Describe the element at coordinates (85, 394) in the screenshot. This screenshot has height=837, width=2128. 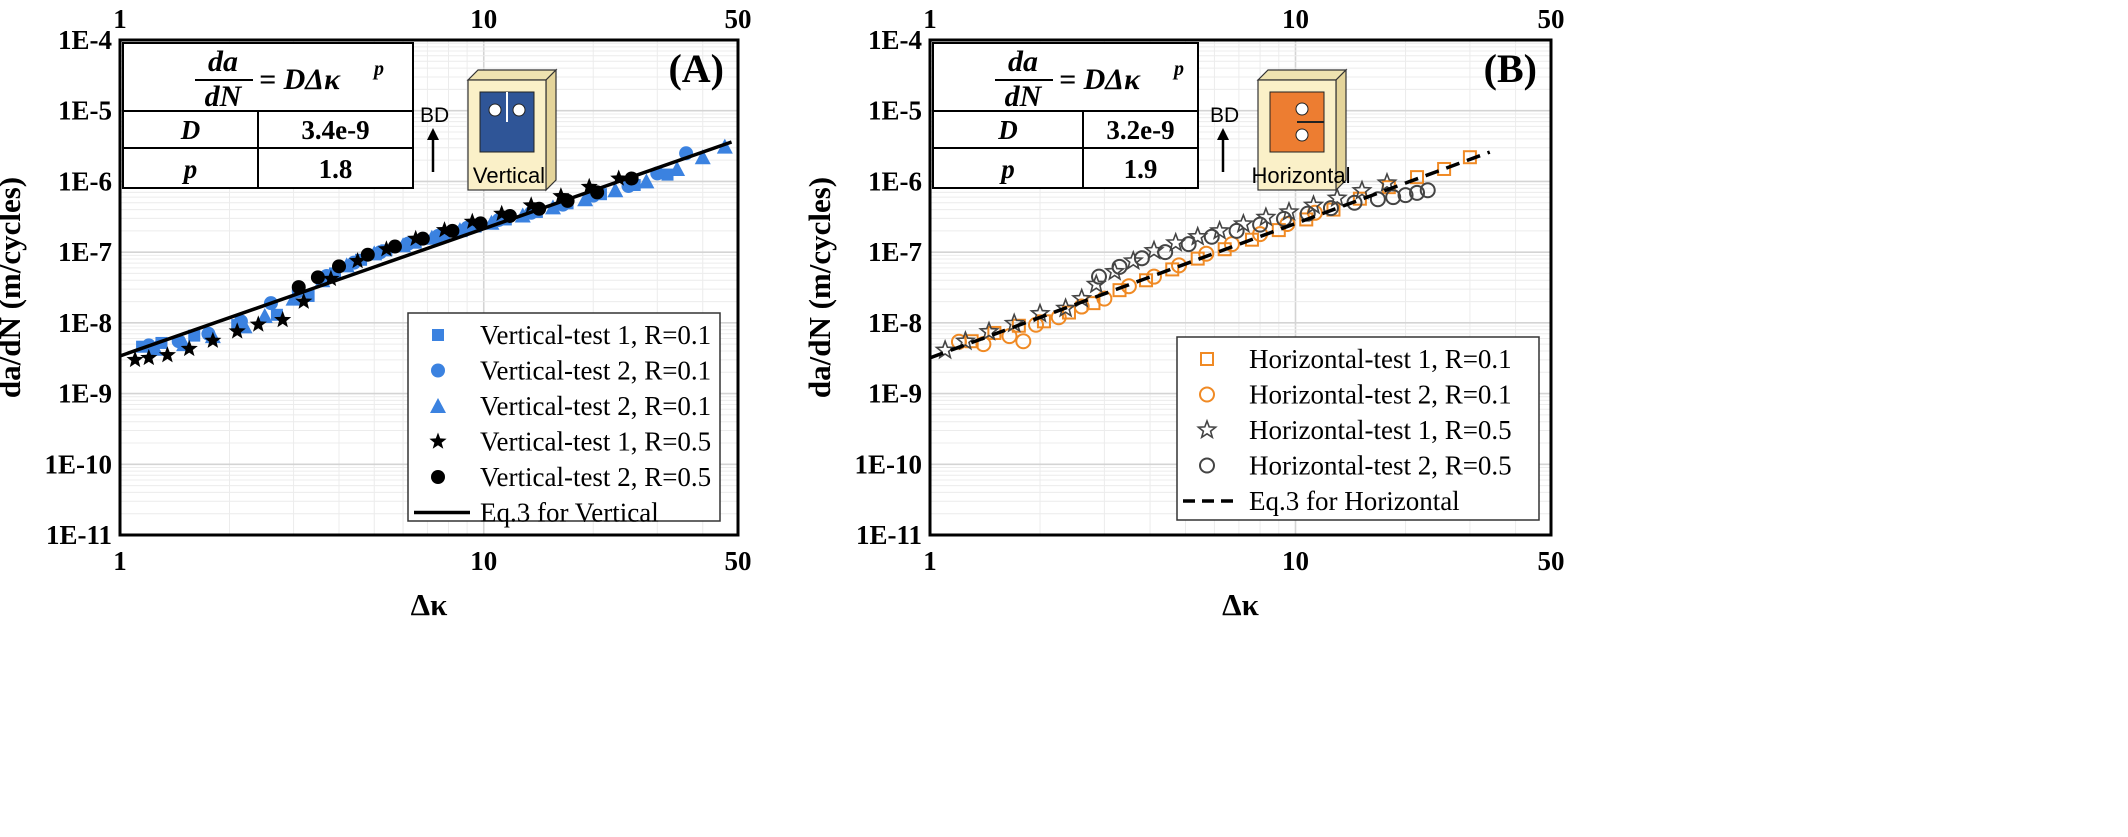
I see `y-tick: 1E-9` at that location.